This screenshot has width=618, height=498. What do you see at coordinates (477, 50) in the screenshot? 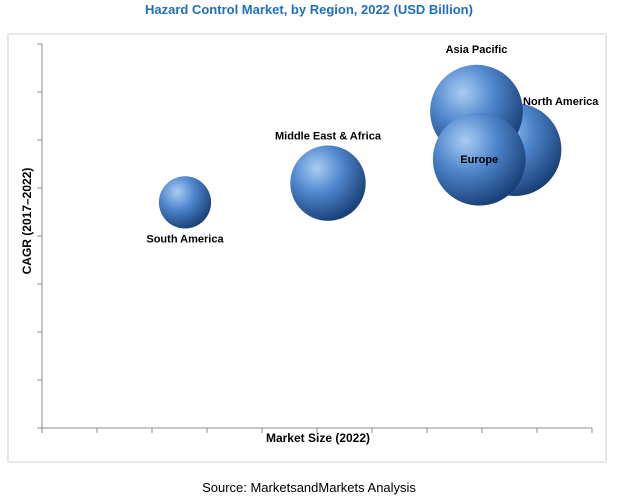
I see `bubble-label: Asia Pacific` at bounding box center [477, 50].